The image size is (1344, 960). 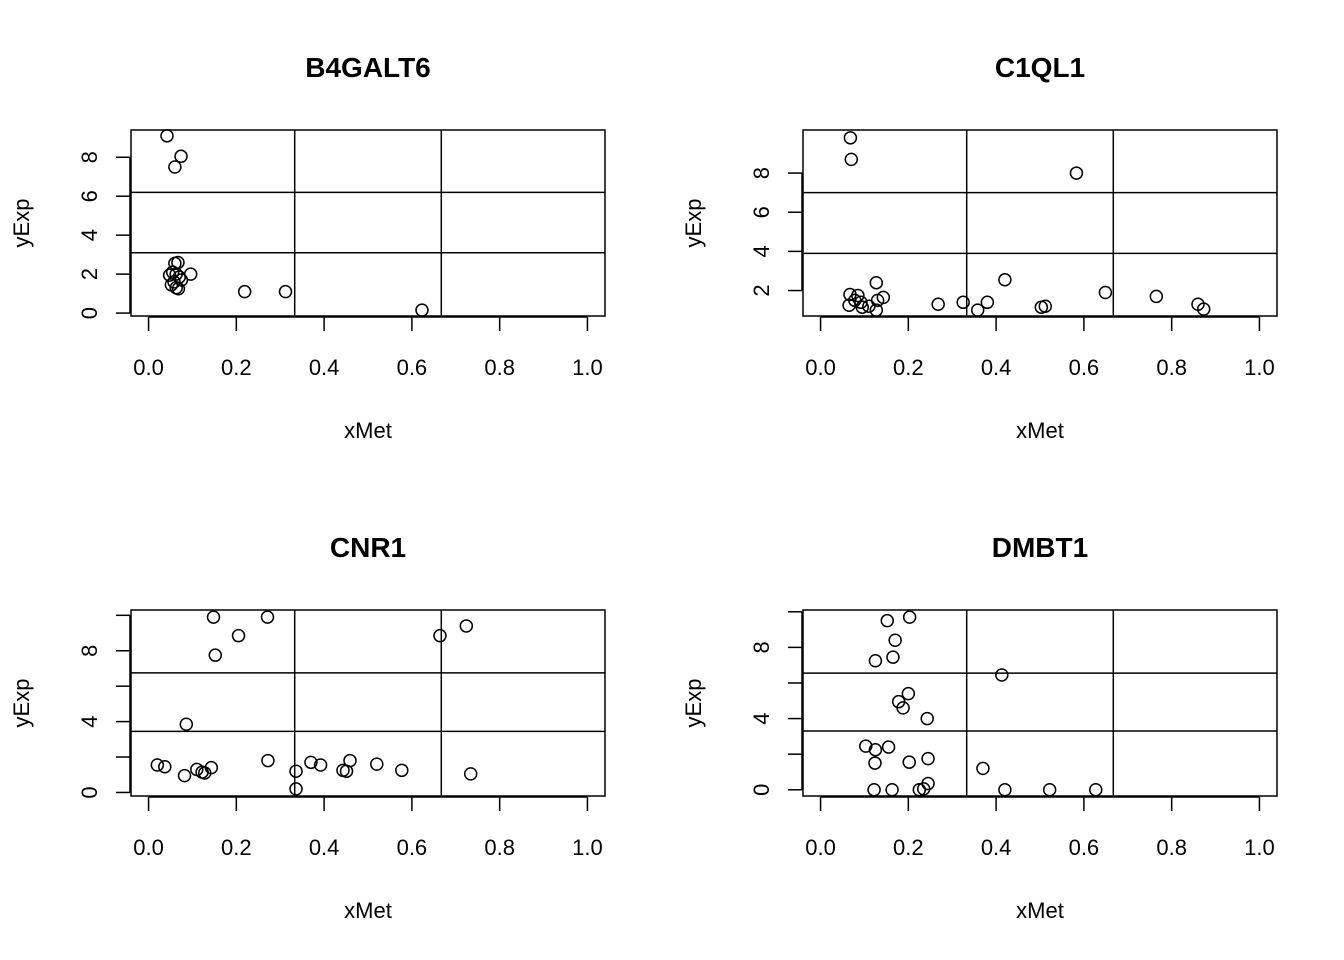 I want to click on y-tick-label: 2, so click(x=761, y=290).